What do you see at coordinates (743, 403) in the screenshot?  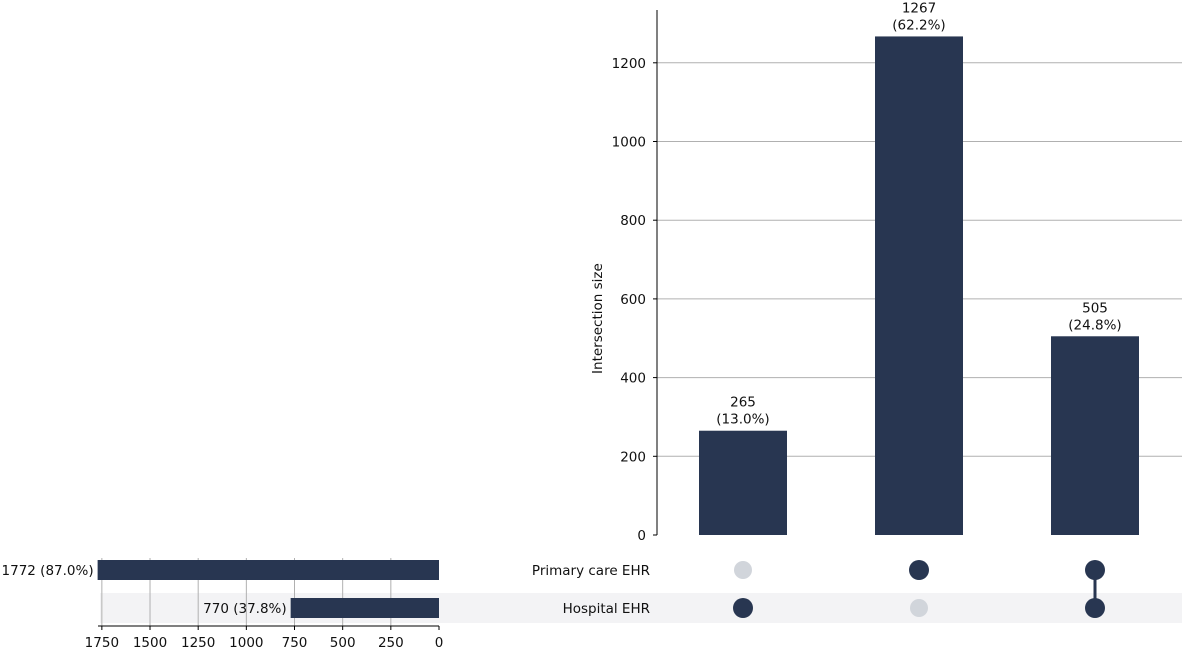 I see `bar-count-label: 265` at bounding box center [743, 403].